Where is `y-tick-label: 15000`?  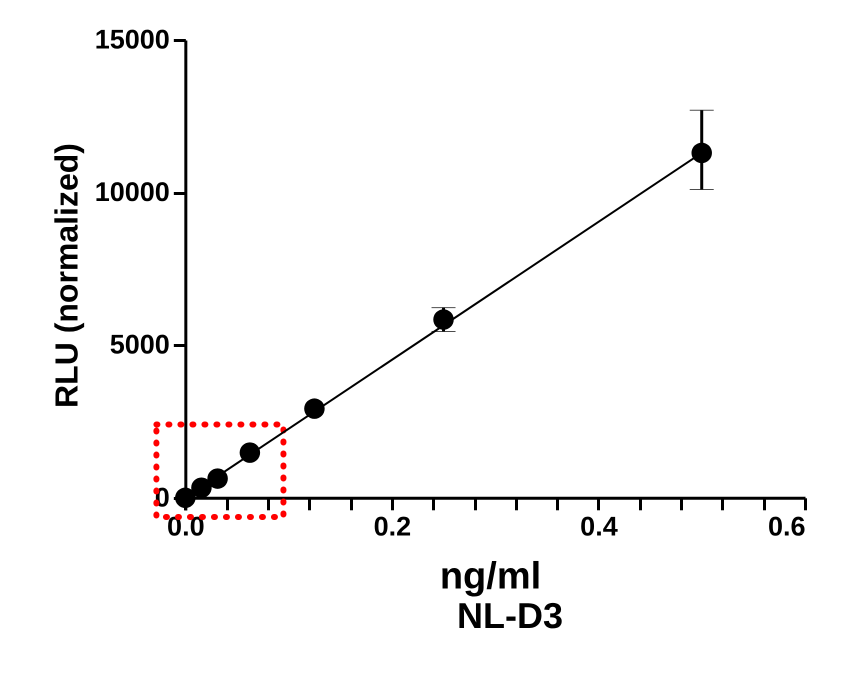 y-tick-label: 15000 is located at coordinates (132, 39).